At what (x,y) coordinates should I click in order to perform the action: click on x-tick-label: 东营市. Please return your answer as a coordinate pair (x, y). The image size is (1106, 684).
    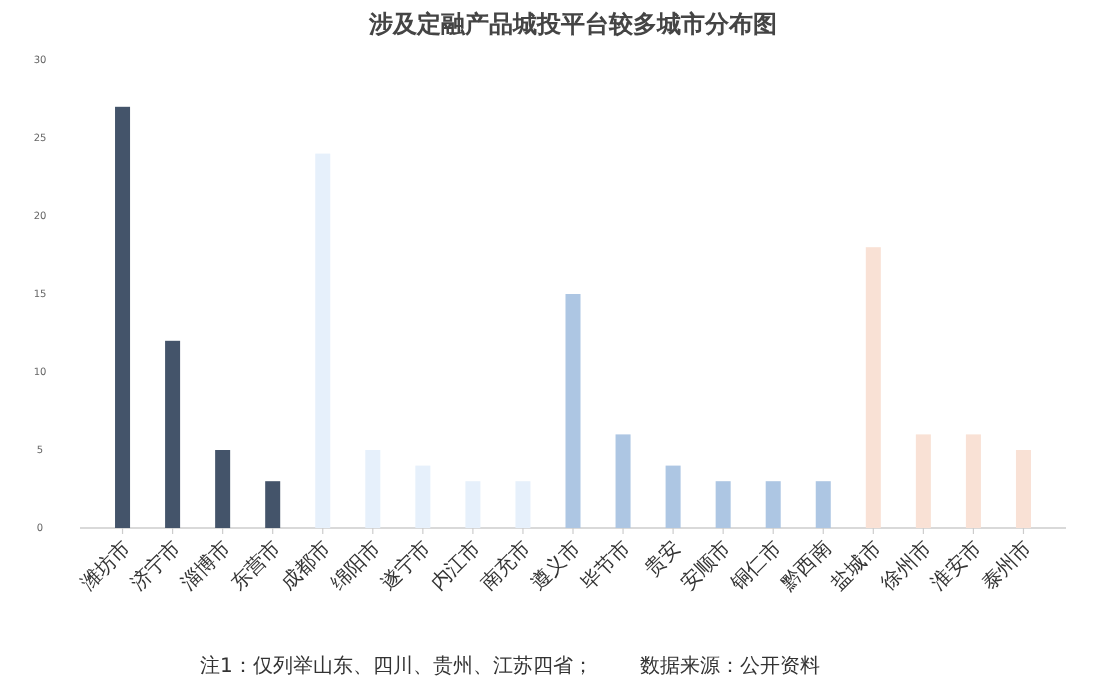
    Looking at the image, I should click on (256, 565).